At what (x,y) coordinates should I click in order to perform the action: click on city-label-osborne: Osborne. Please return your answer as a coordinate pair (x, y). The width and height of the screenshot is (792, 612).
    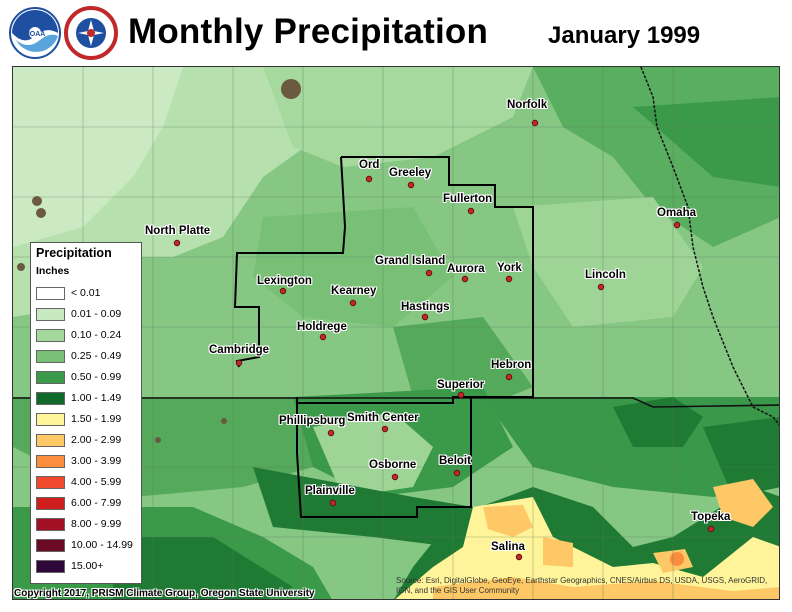
    Looking at the image, I should click on (393, 465).